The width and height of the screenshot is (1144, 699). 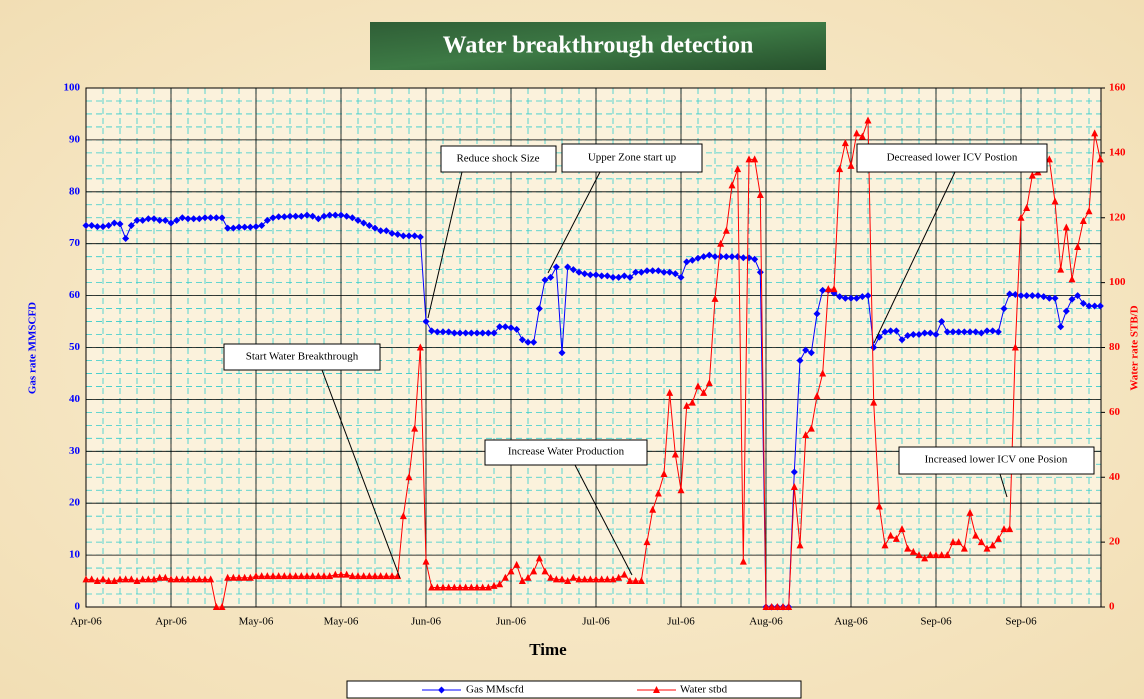 What do you see at coordinates (575, 690) in the screenshot?
I see `legend: Gas MMscfd Water stbd` at bounding box center [575, 690].